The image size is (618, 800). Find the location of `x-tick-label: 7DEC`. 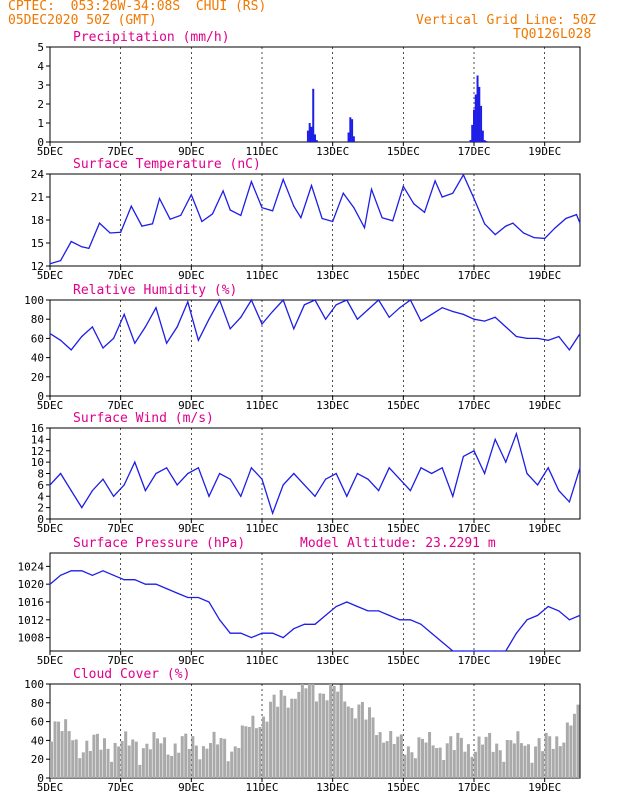

x-tick-label: 7DEC is located at coordinates (120, 660).